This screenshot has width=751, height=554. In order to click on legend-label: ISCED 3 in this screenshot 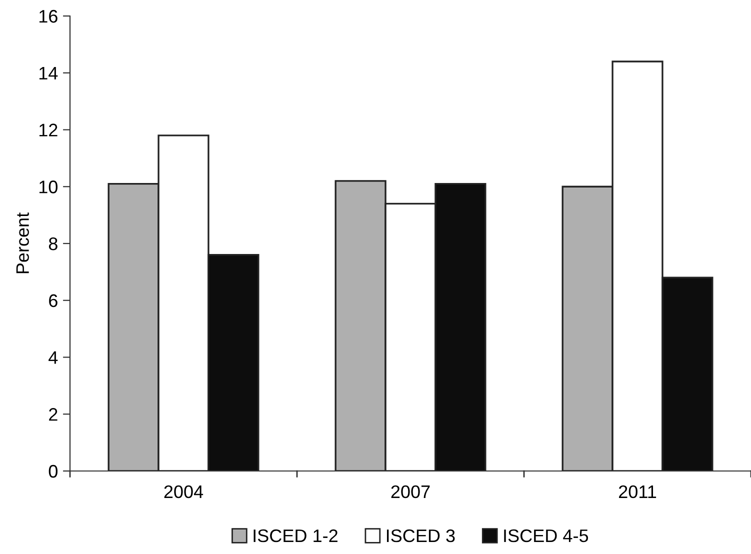, I will do `click(420, 535)`.